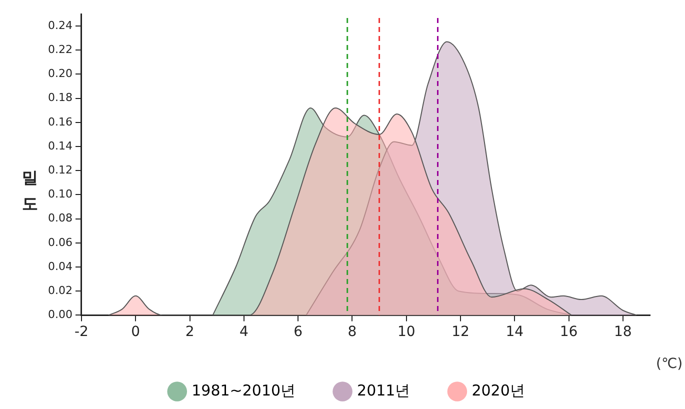 The width and height of the screenshot is (685, 409). I want to click on x-axis-title: (℃), so click(669, 364).